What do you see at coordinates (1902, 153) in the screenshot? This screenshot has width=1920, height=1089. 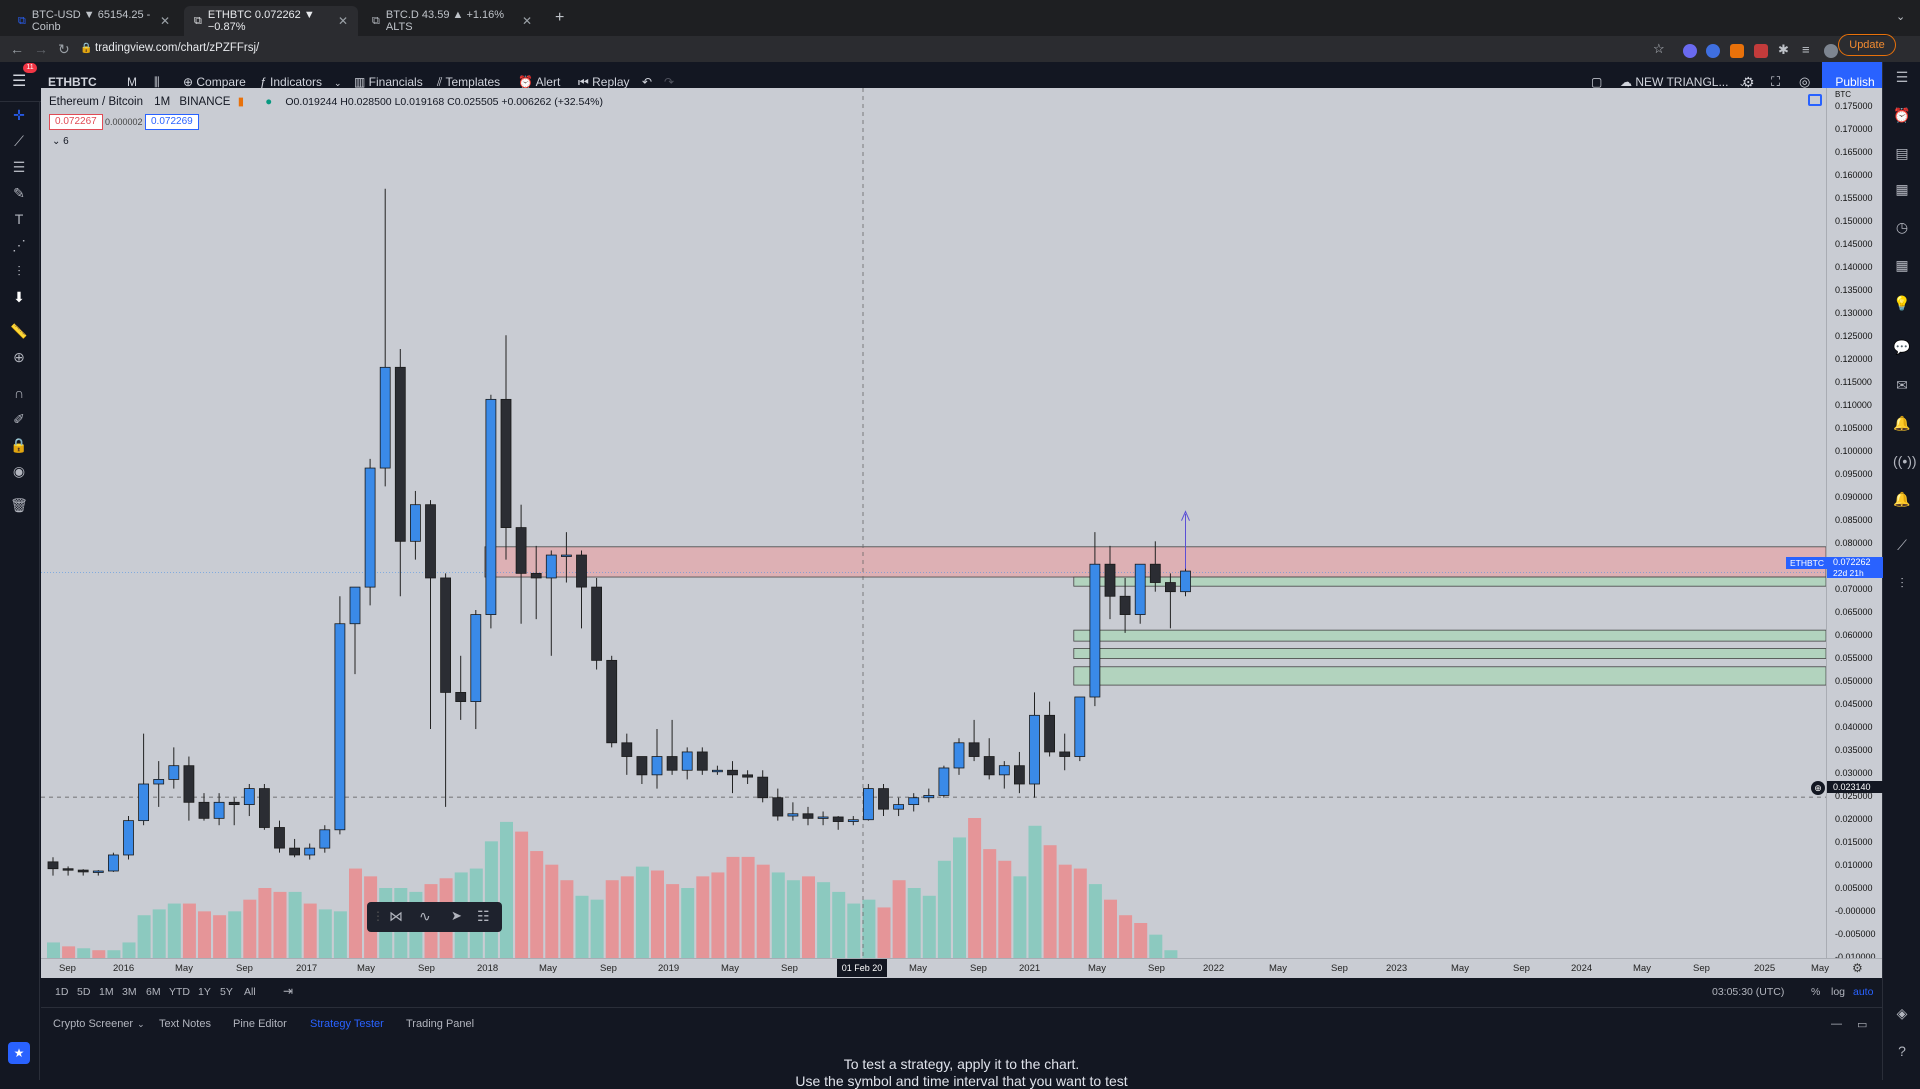 I see `data-window-icon: ▤` at bounding box center [1902, 153].